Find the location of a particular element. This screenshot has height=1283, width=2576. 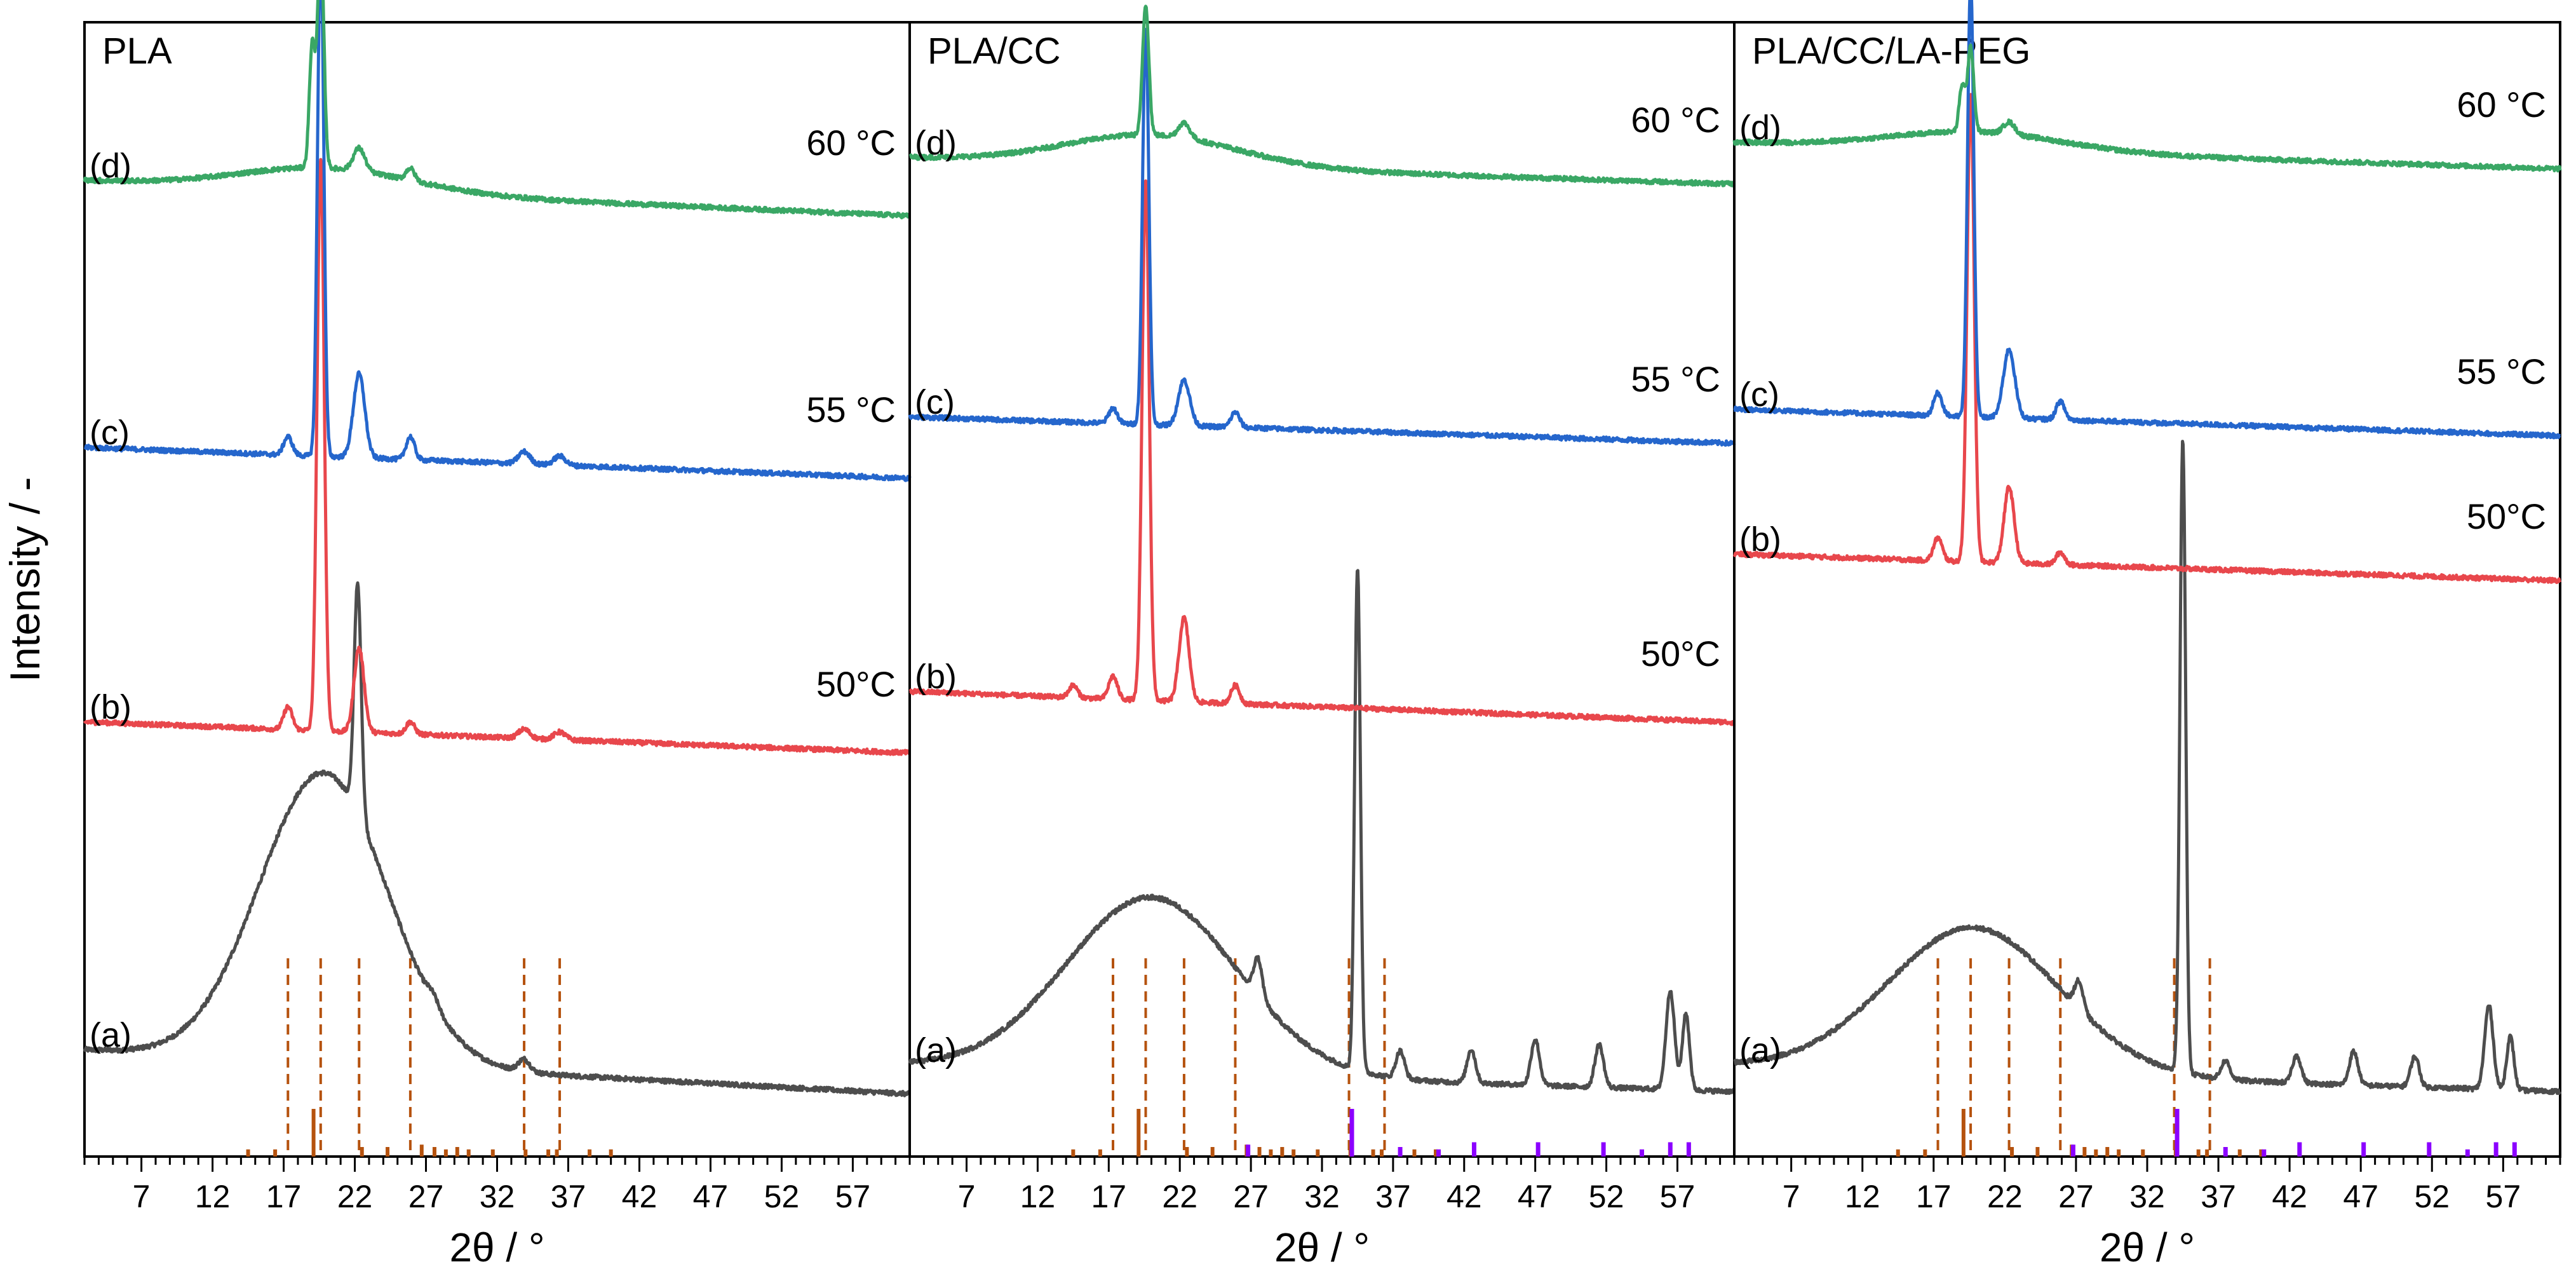

panel-title: PLA is located at coordinates (137, 51).